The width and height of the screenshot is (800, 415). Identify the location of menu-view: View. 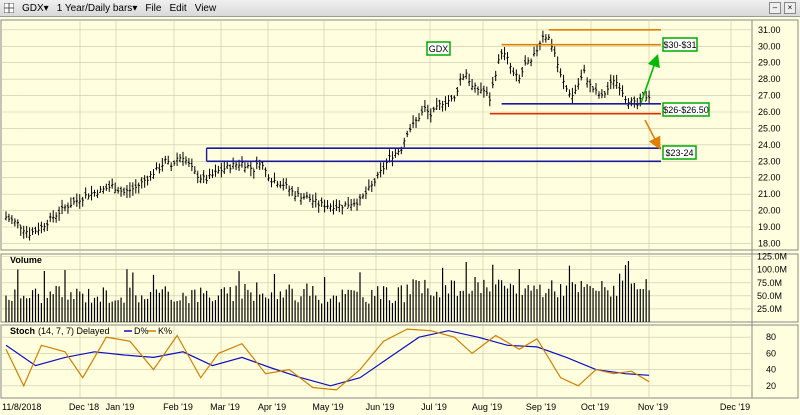
(205, 8).